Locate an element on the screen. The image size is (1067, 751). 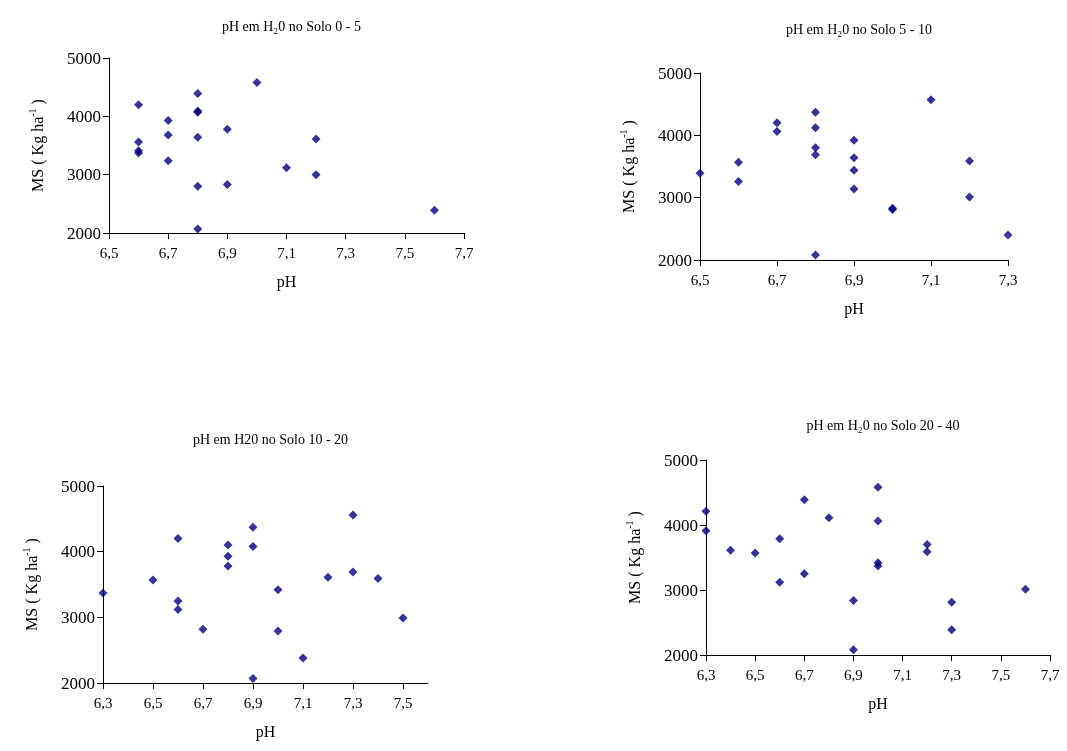
chart-title: pH em H₂0 no Solo 20 - 40 is located at coordinates (883, 425).